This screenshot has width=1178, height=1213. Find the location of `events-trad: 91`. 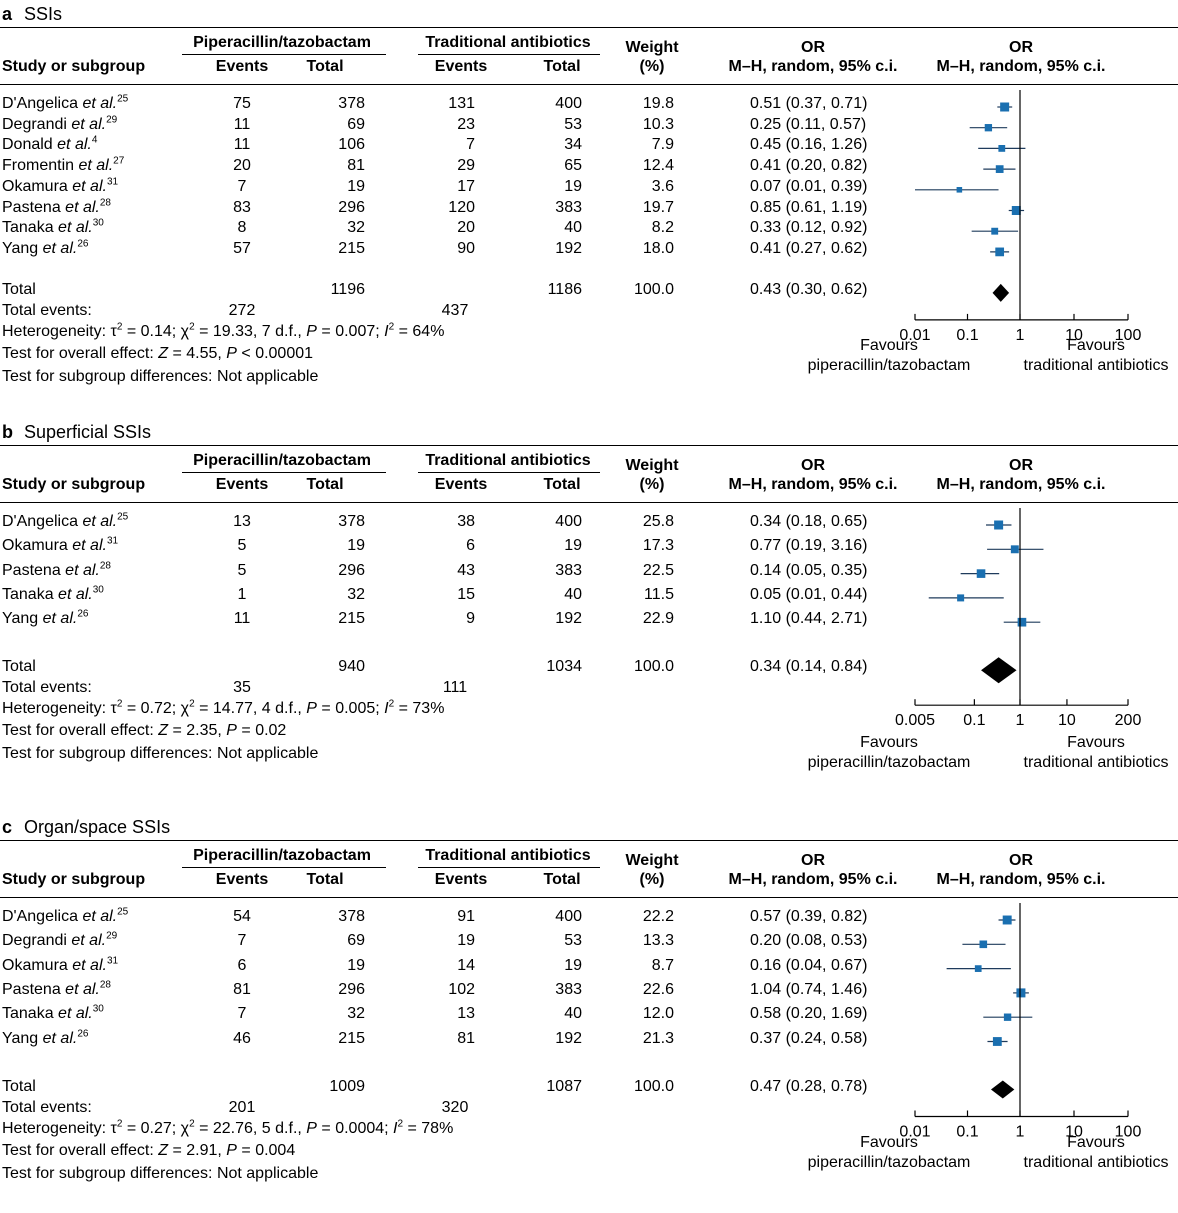

events-trad: 91 is located at coordinates (466, 916).